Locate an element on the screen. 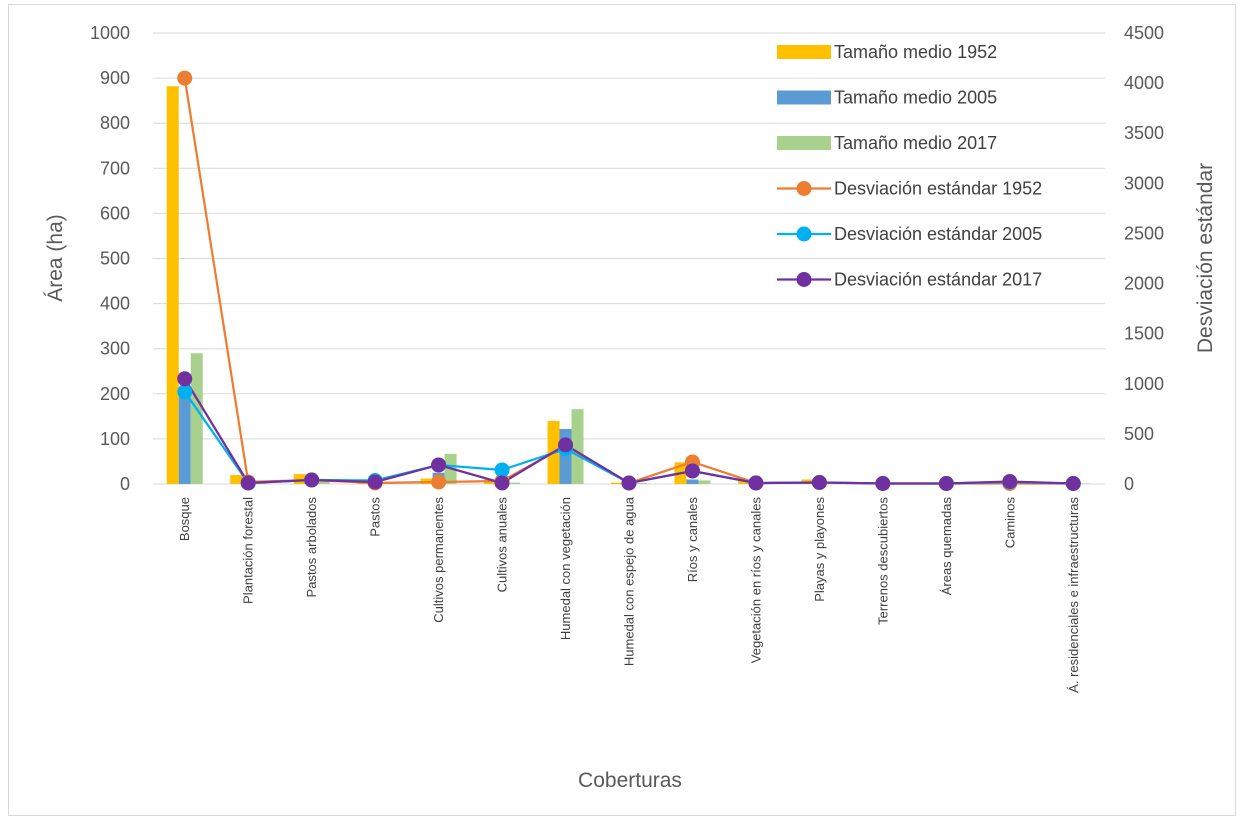 The image size is (1244, 824). y2-tick-label: 500 is located at coordinates (1139, 434).